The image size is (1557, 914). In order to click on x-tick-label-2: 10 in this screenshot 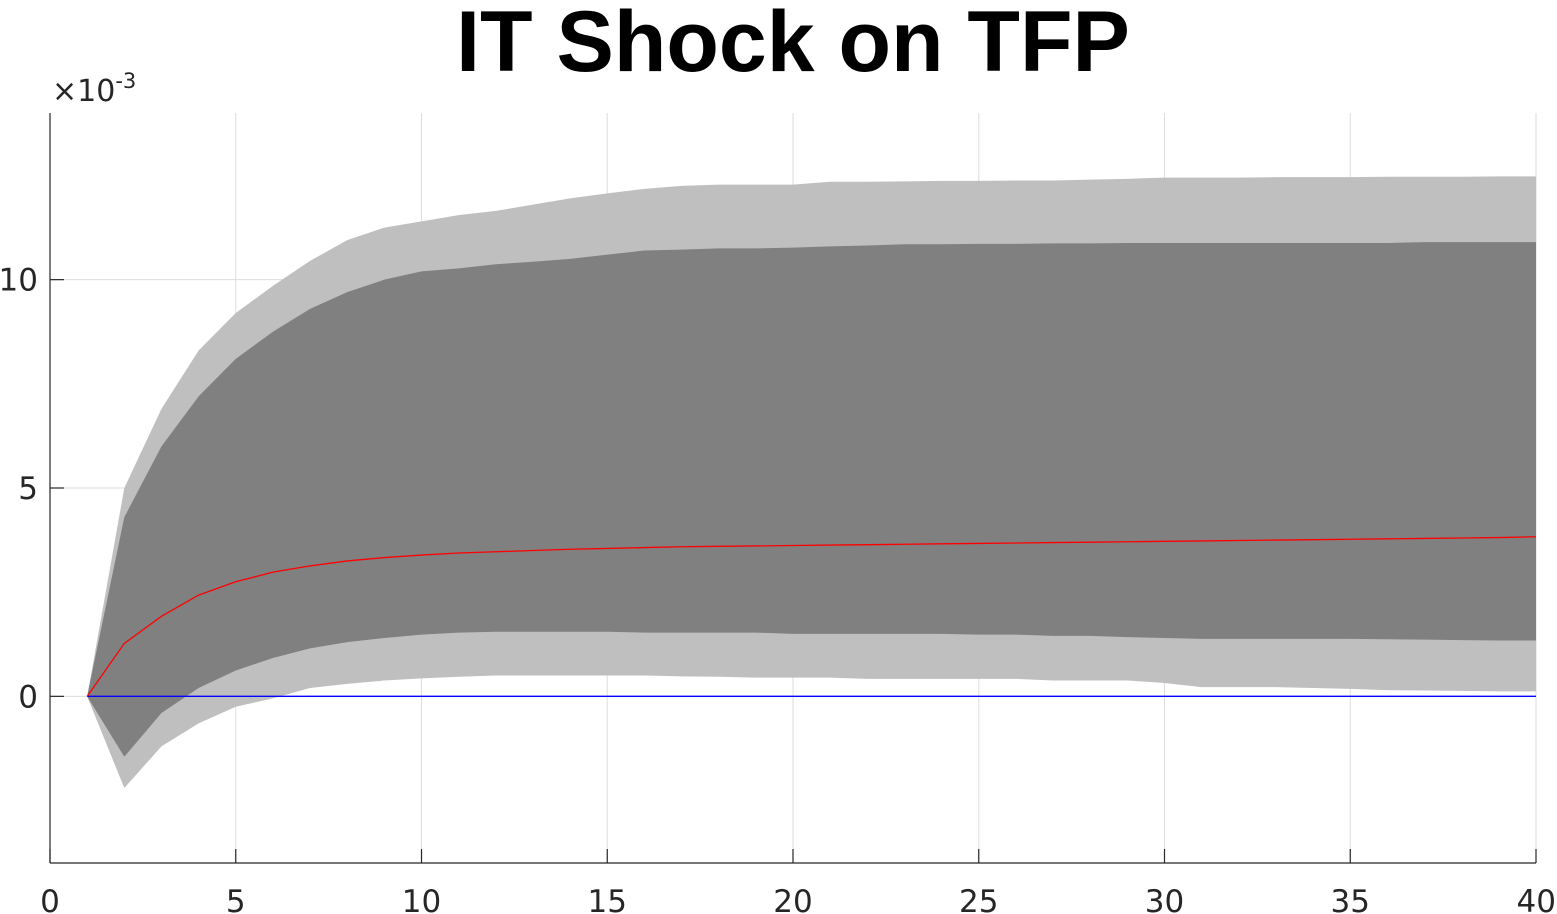, I will do `click(421, 899)`.